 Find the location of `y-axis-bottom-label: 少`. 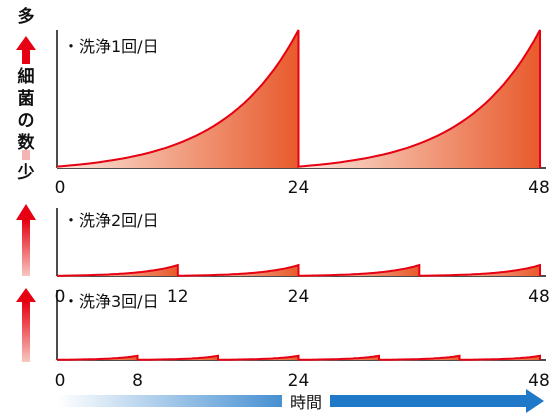

y-axis-bottom-label: 少 is located at coordinates (26, 173).